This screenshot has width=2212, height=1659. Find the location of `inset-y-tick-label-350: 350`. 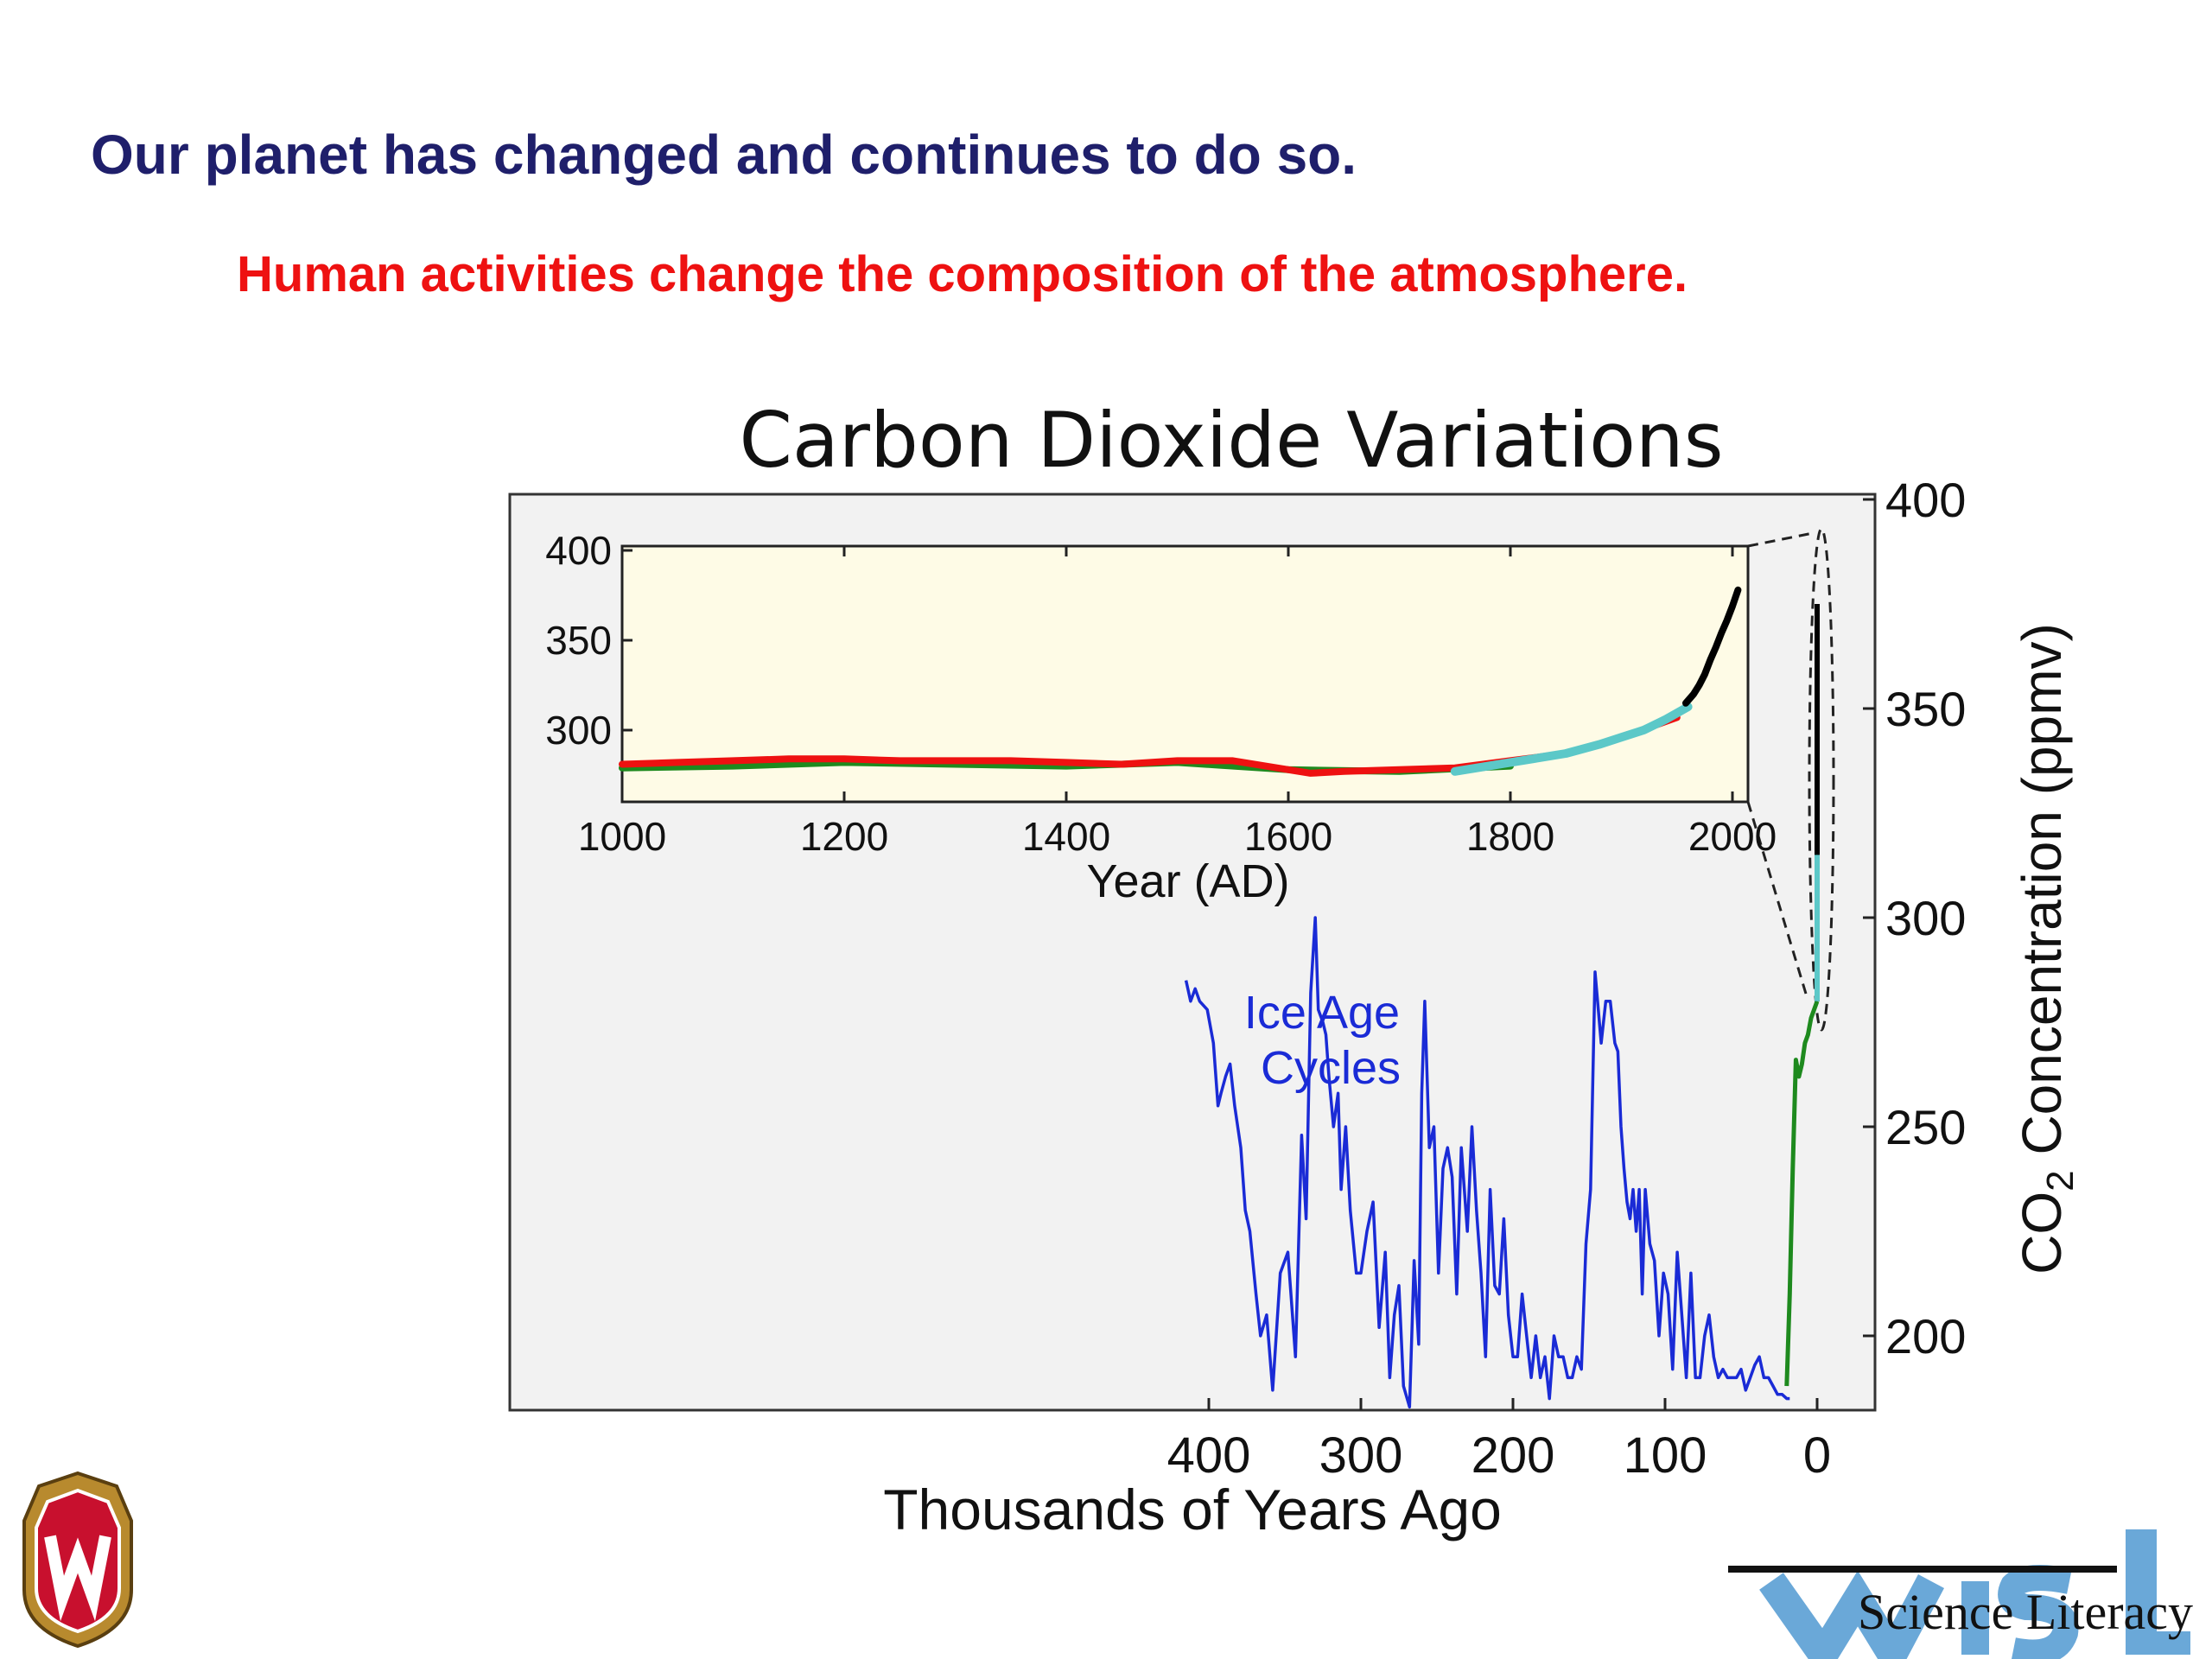

inset-y-tick-label-350: 350 is located at coordinates (578, 640).